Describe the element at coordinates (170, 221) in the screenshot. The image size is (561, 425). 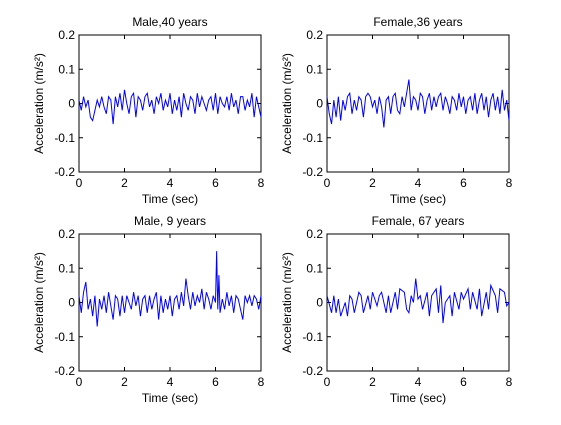
I see `chart-title: Male, 9 years` at that location.